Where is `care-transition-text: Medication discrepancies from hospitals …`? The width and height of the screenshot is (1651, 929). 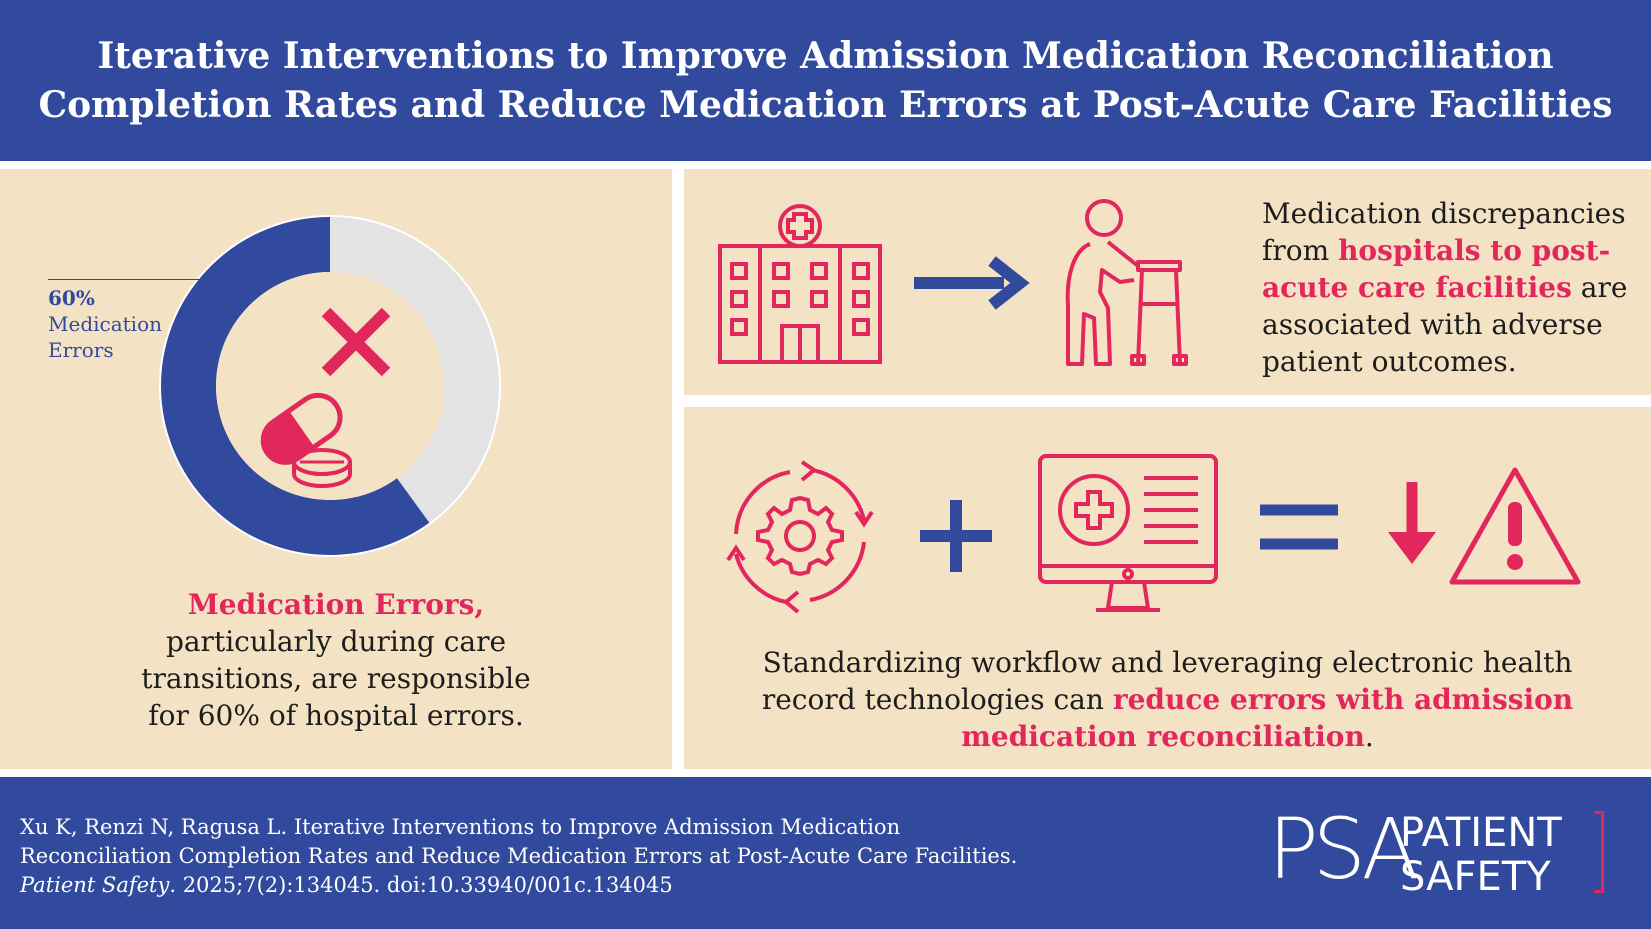
care-transition-text: Medication discrepancies from hospitals … is located at coordinates (1452, 287).